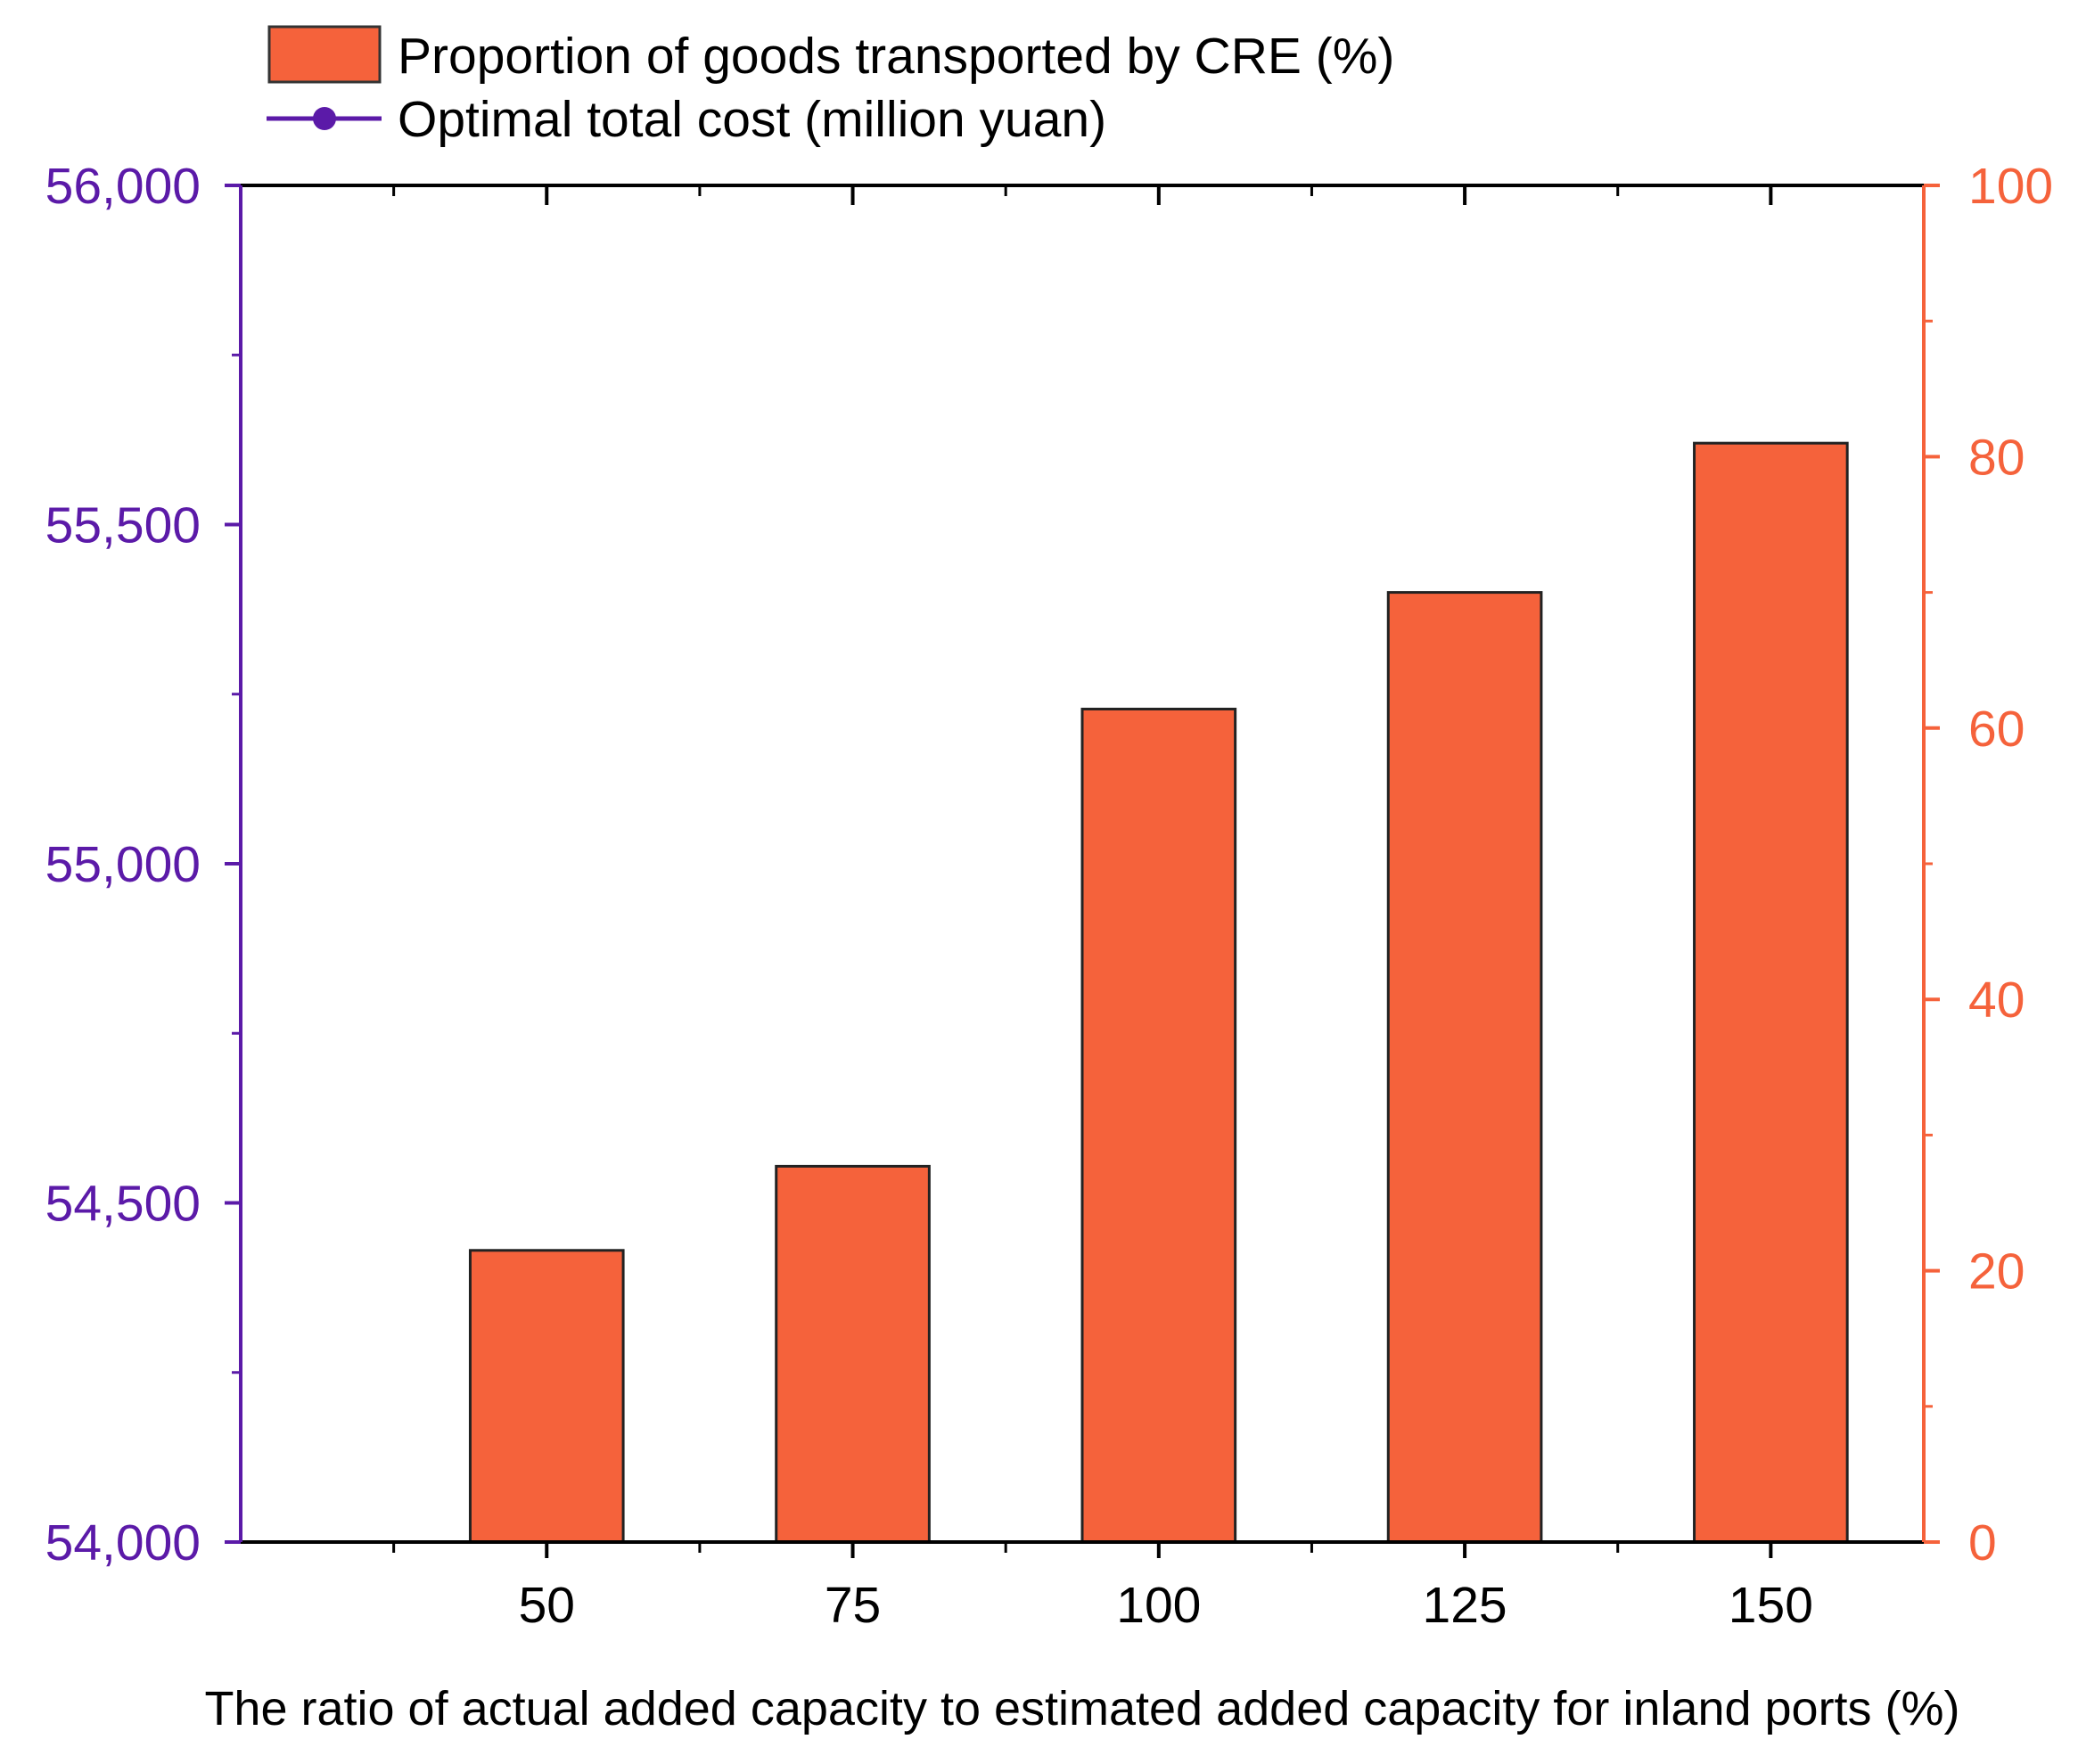  Describe the element at coordinates (1997, 457) in the screenshot. I see `right-tick-label: 80` at that location.